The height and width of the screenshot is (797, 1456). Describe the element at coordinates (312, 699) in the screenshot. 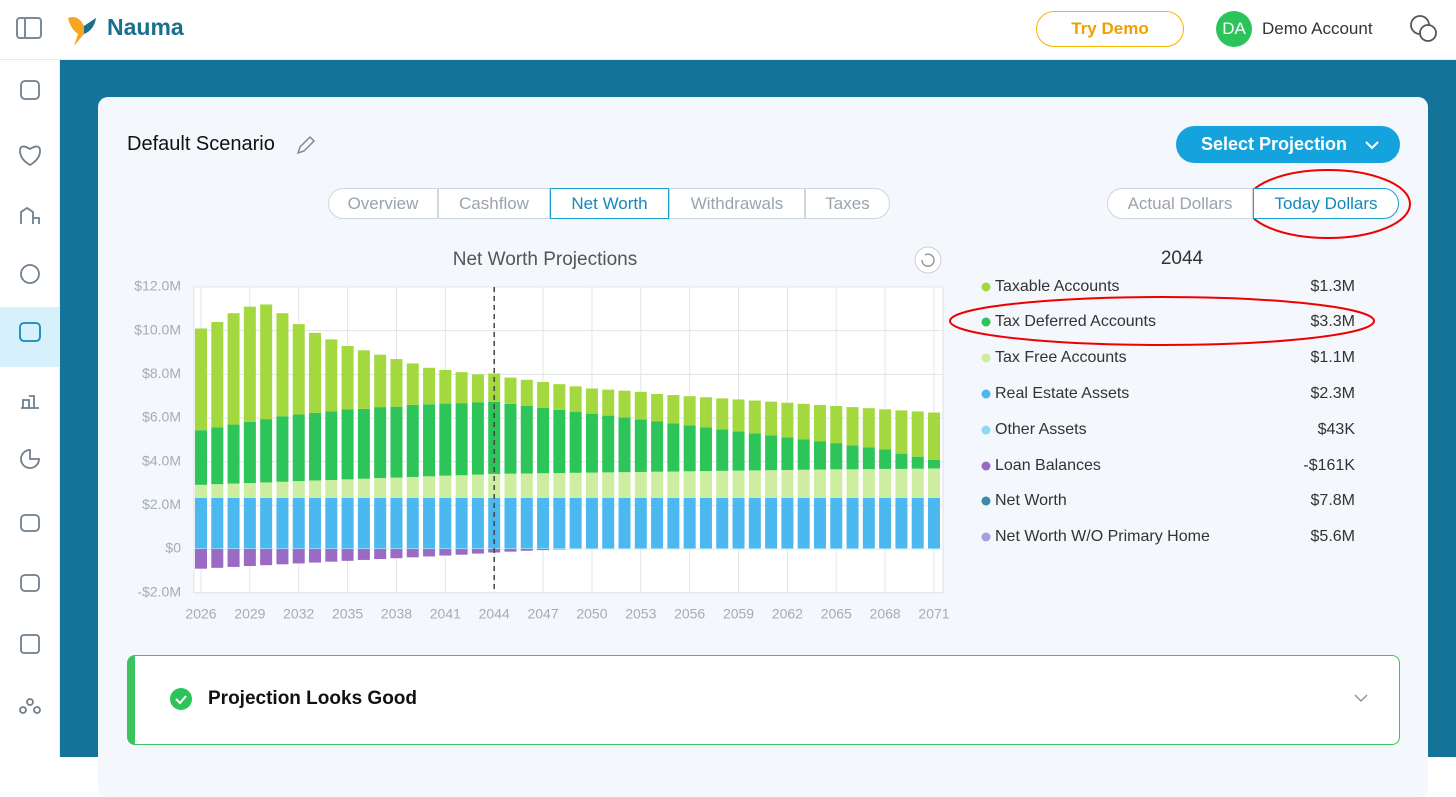

I see `status-text: Projection Looks Good` at that location.